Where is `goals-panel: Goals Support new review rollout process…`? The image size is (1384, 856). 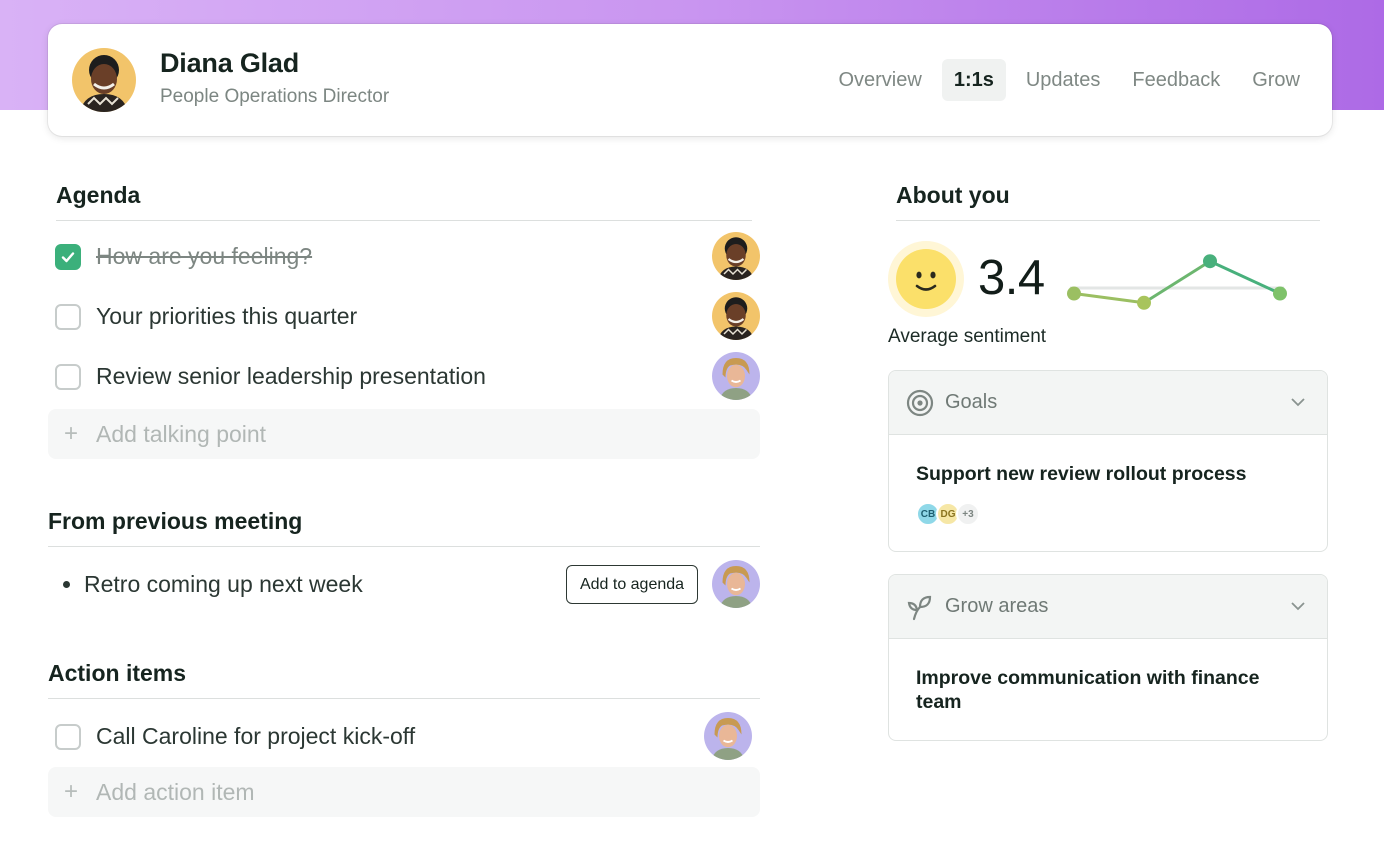 goals-panel: Goals Support new review rollout process… is located at coordinates (1108, 461).